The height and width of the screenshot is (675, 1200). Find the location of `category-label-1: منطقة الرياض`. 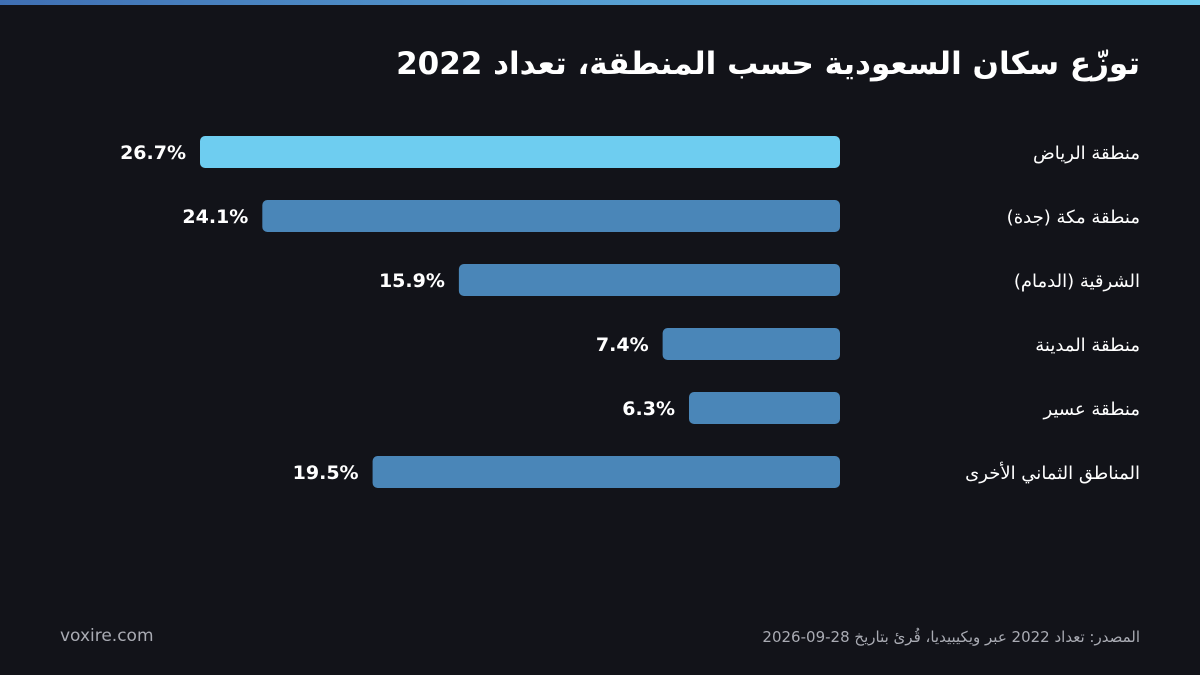

category-label-1: منطقة الرياض is located at coordinates (1086, 153).